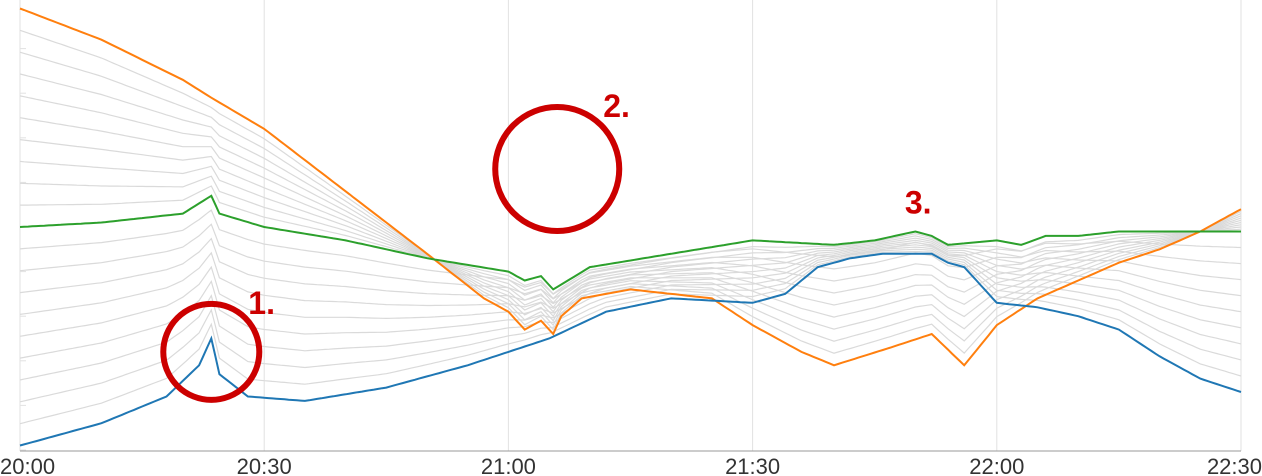 The image size is (1262, 476). What do you see at coordinates (616, 106) in the screenshot?
I see `annotation-label: 2.` at bounding box center [616, 106].